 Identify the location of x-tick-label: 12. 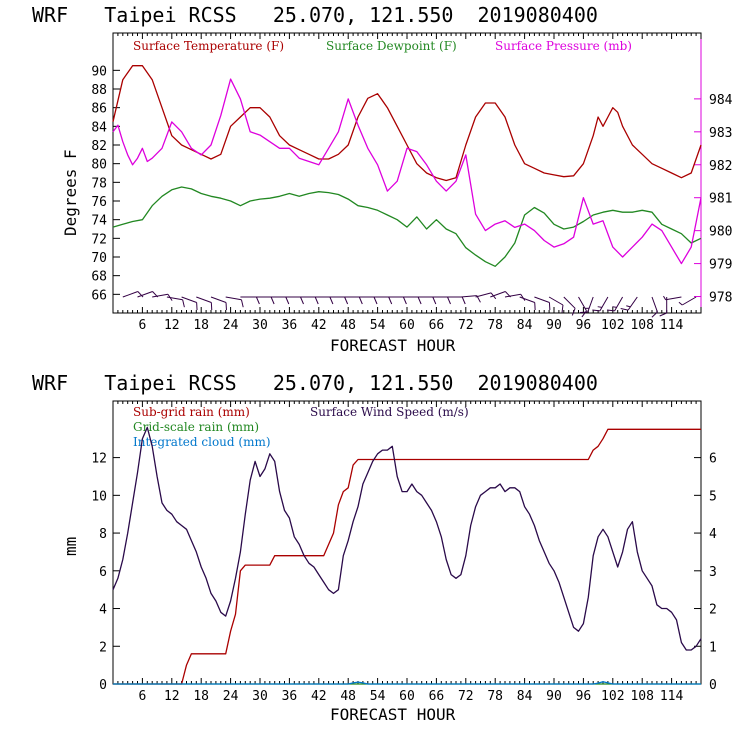
(172, 325).